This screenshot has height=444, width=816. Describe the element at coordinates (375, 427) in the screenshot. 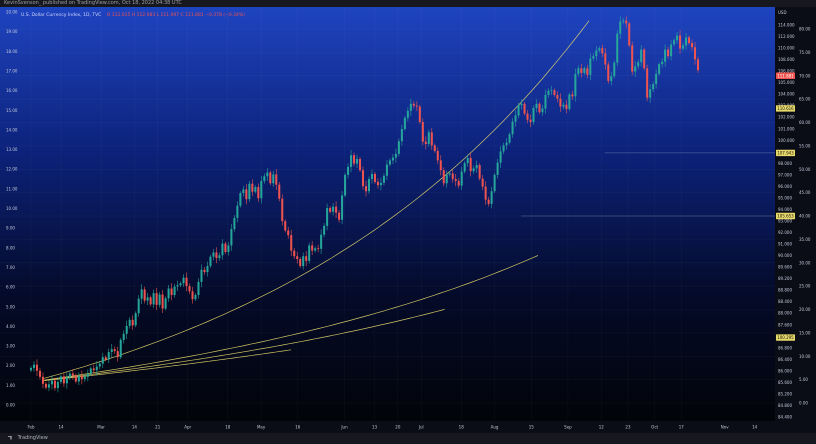

I see `time-axis-label: 13` at that location.